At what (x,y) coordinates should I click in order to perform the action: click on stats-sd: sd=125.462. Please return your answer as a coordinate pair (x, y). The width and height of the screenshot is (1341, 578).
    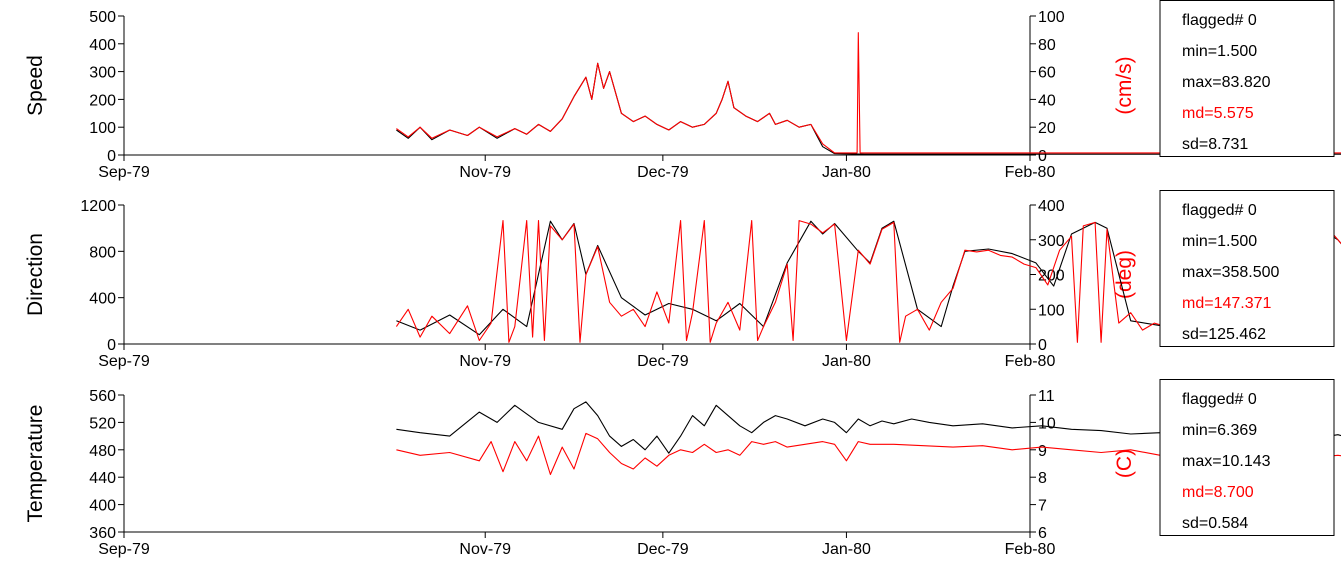
    Looking at the image, I should click on (1224, 334).